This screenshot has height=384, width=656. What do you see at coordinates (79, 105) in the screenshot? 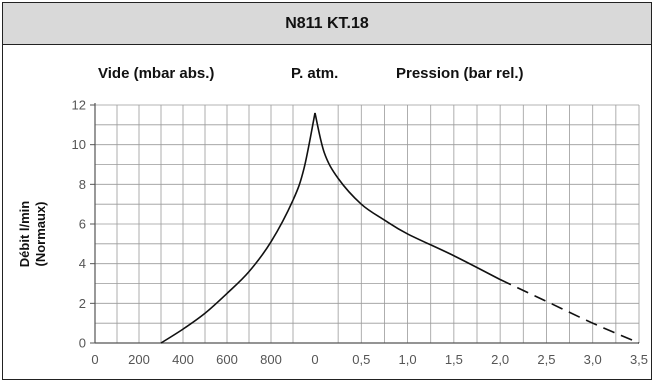
I see `y-tick-label: 12` at bounding box center [79, 105].